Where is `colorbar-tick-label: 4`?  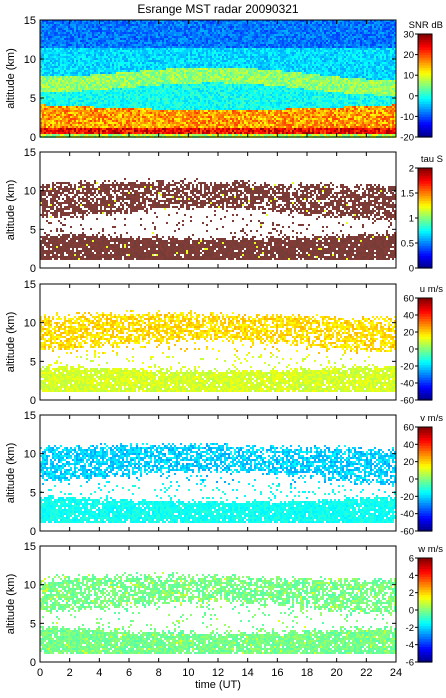
colorbar-tick-label: 4 is located at coordinates (411, 576).